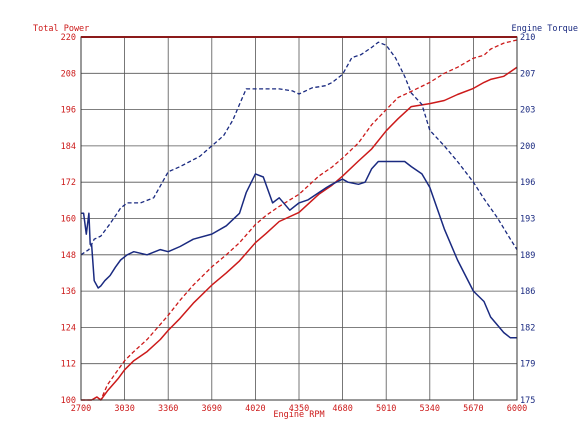  I want to click on left-tick-label: 208, so click(68, 74).